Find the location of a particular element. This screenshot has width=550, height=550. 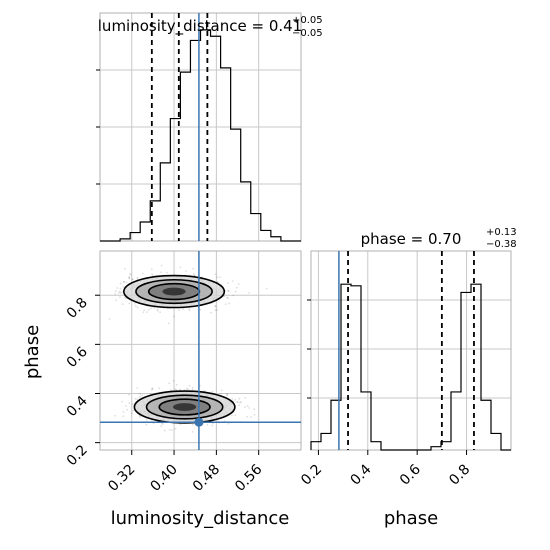

truth-point is located at coordinates (199, 422).